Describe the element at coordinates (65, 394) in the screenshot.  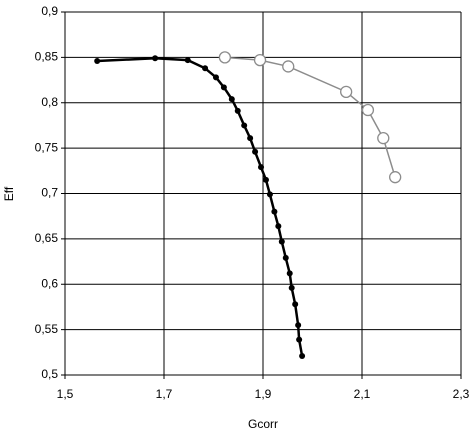
I see `x-tick-label: 1,5` at that location.